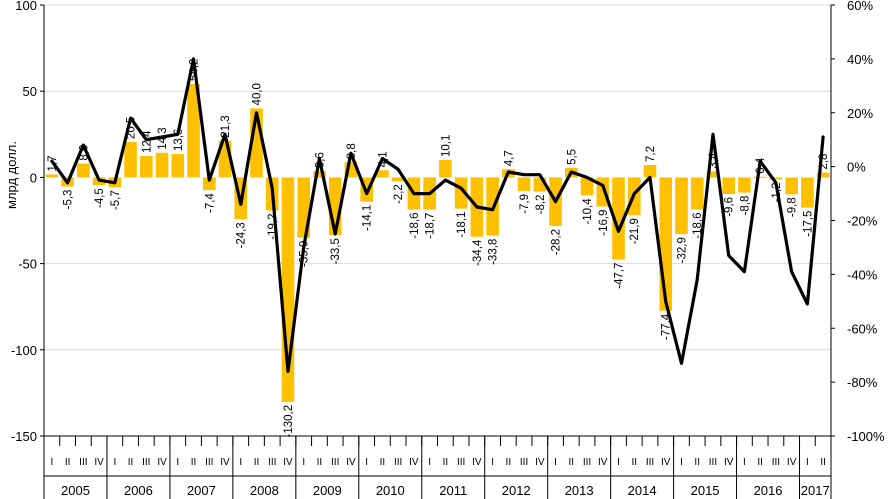 This screenshot has width=889, height=499. What do you see at coordinates (620, 276) in the screenshot?
I see `data-label: -47,7` at bounding box center [620, 276].